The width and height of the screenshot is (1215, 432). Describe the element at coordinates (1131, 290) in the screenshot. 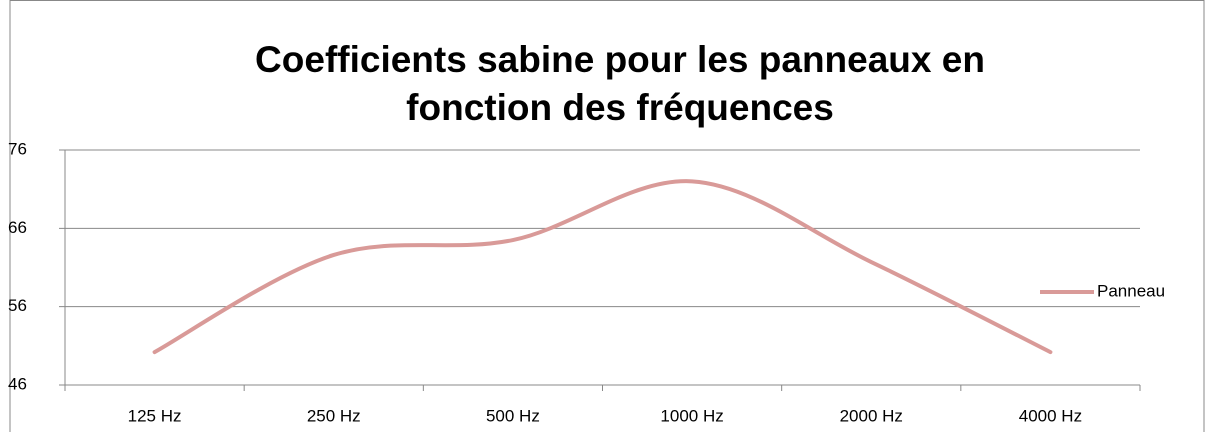

I see `legend-label: Panneau` at that location.